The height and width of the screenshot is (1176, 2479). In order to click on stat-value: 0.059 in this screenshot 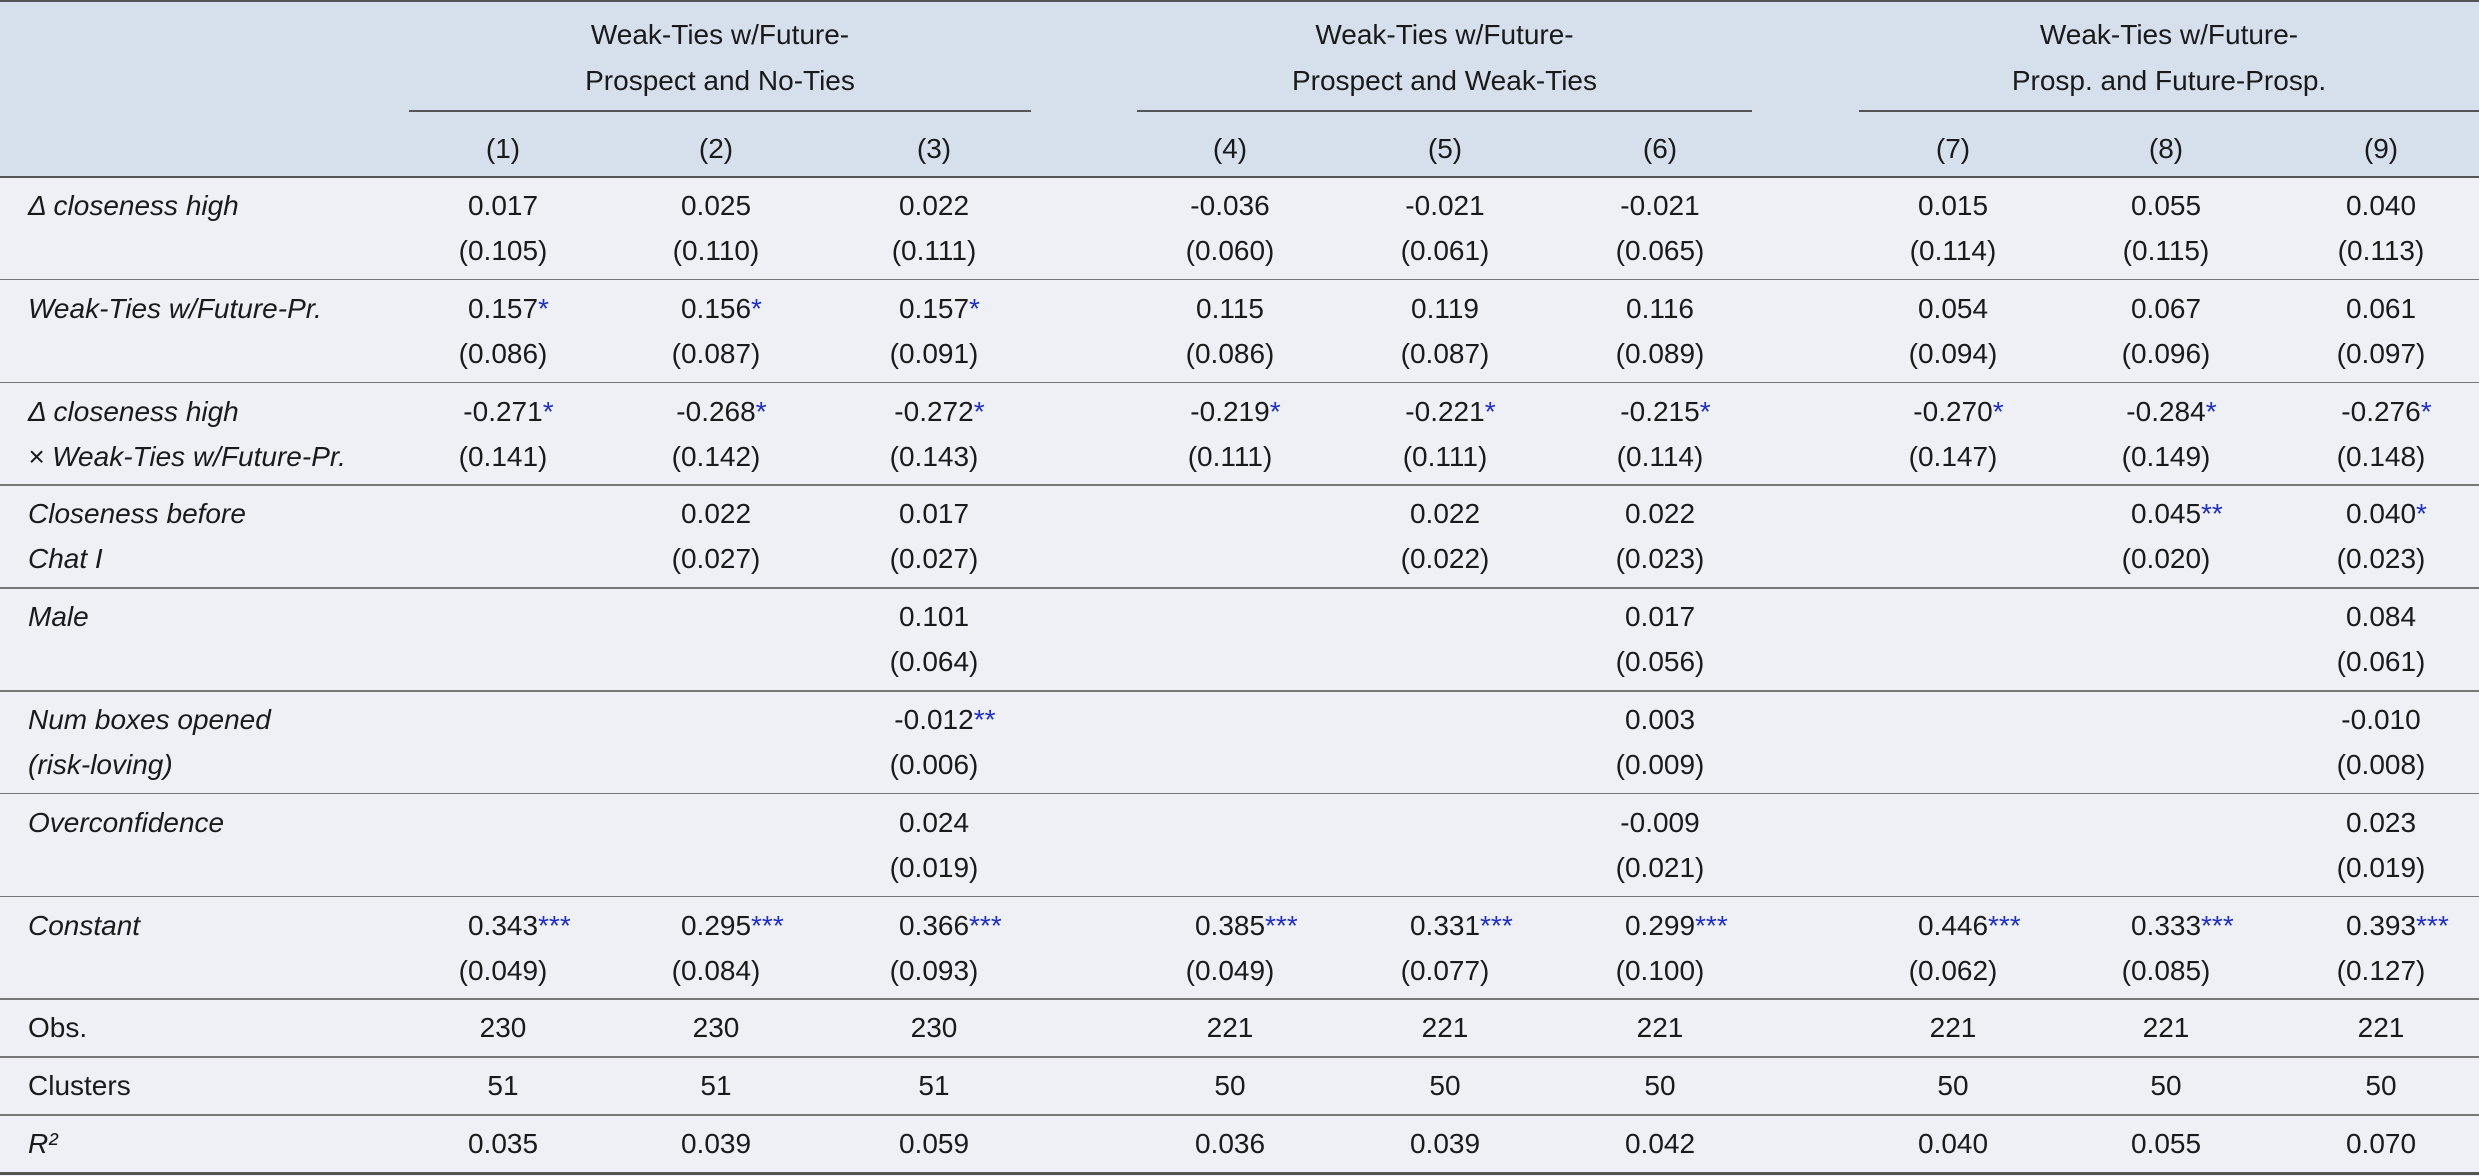, I will do `click(934, 1144)`.